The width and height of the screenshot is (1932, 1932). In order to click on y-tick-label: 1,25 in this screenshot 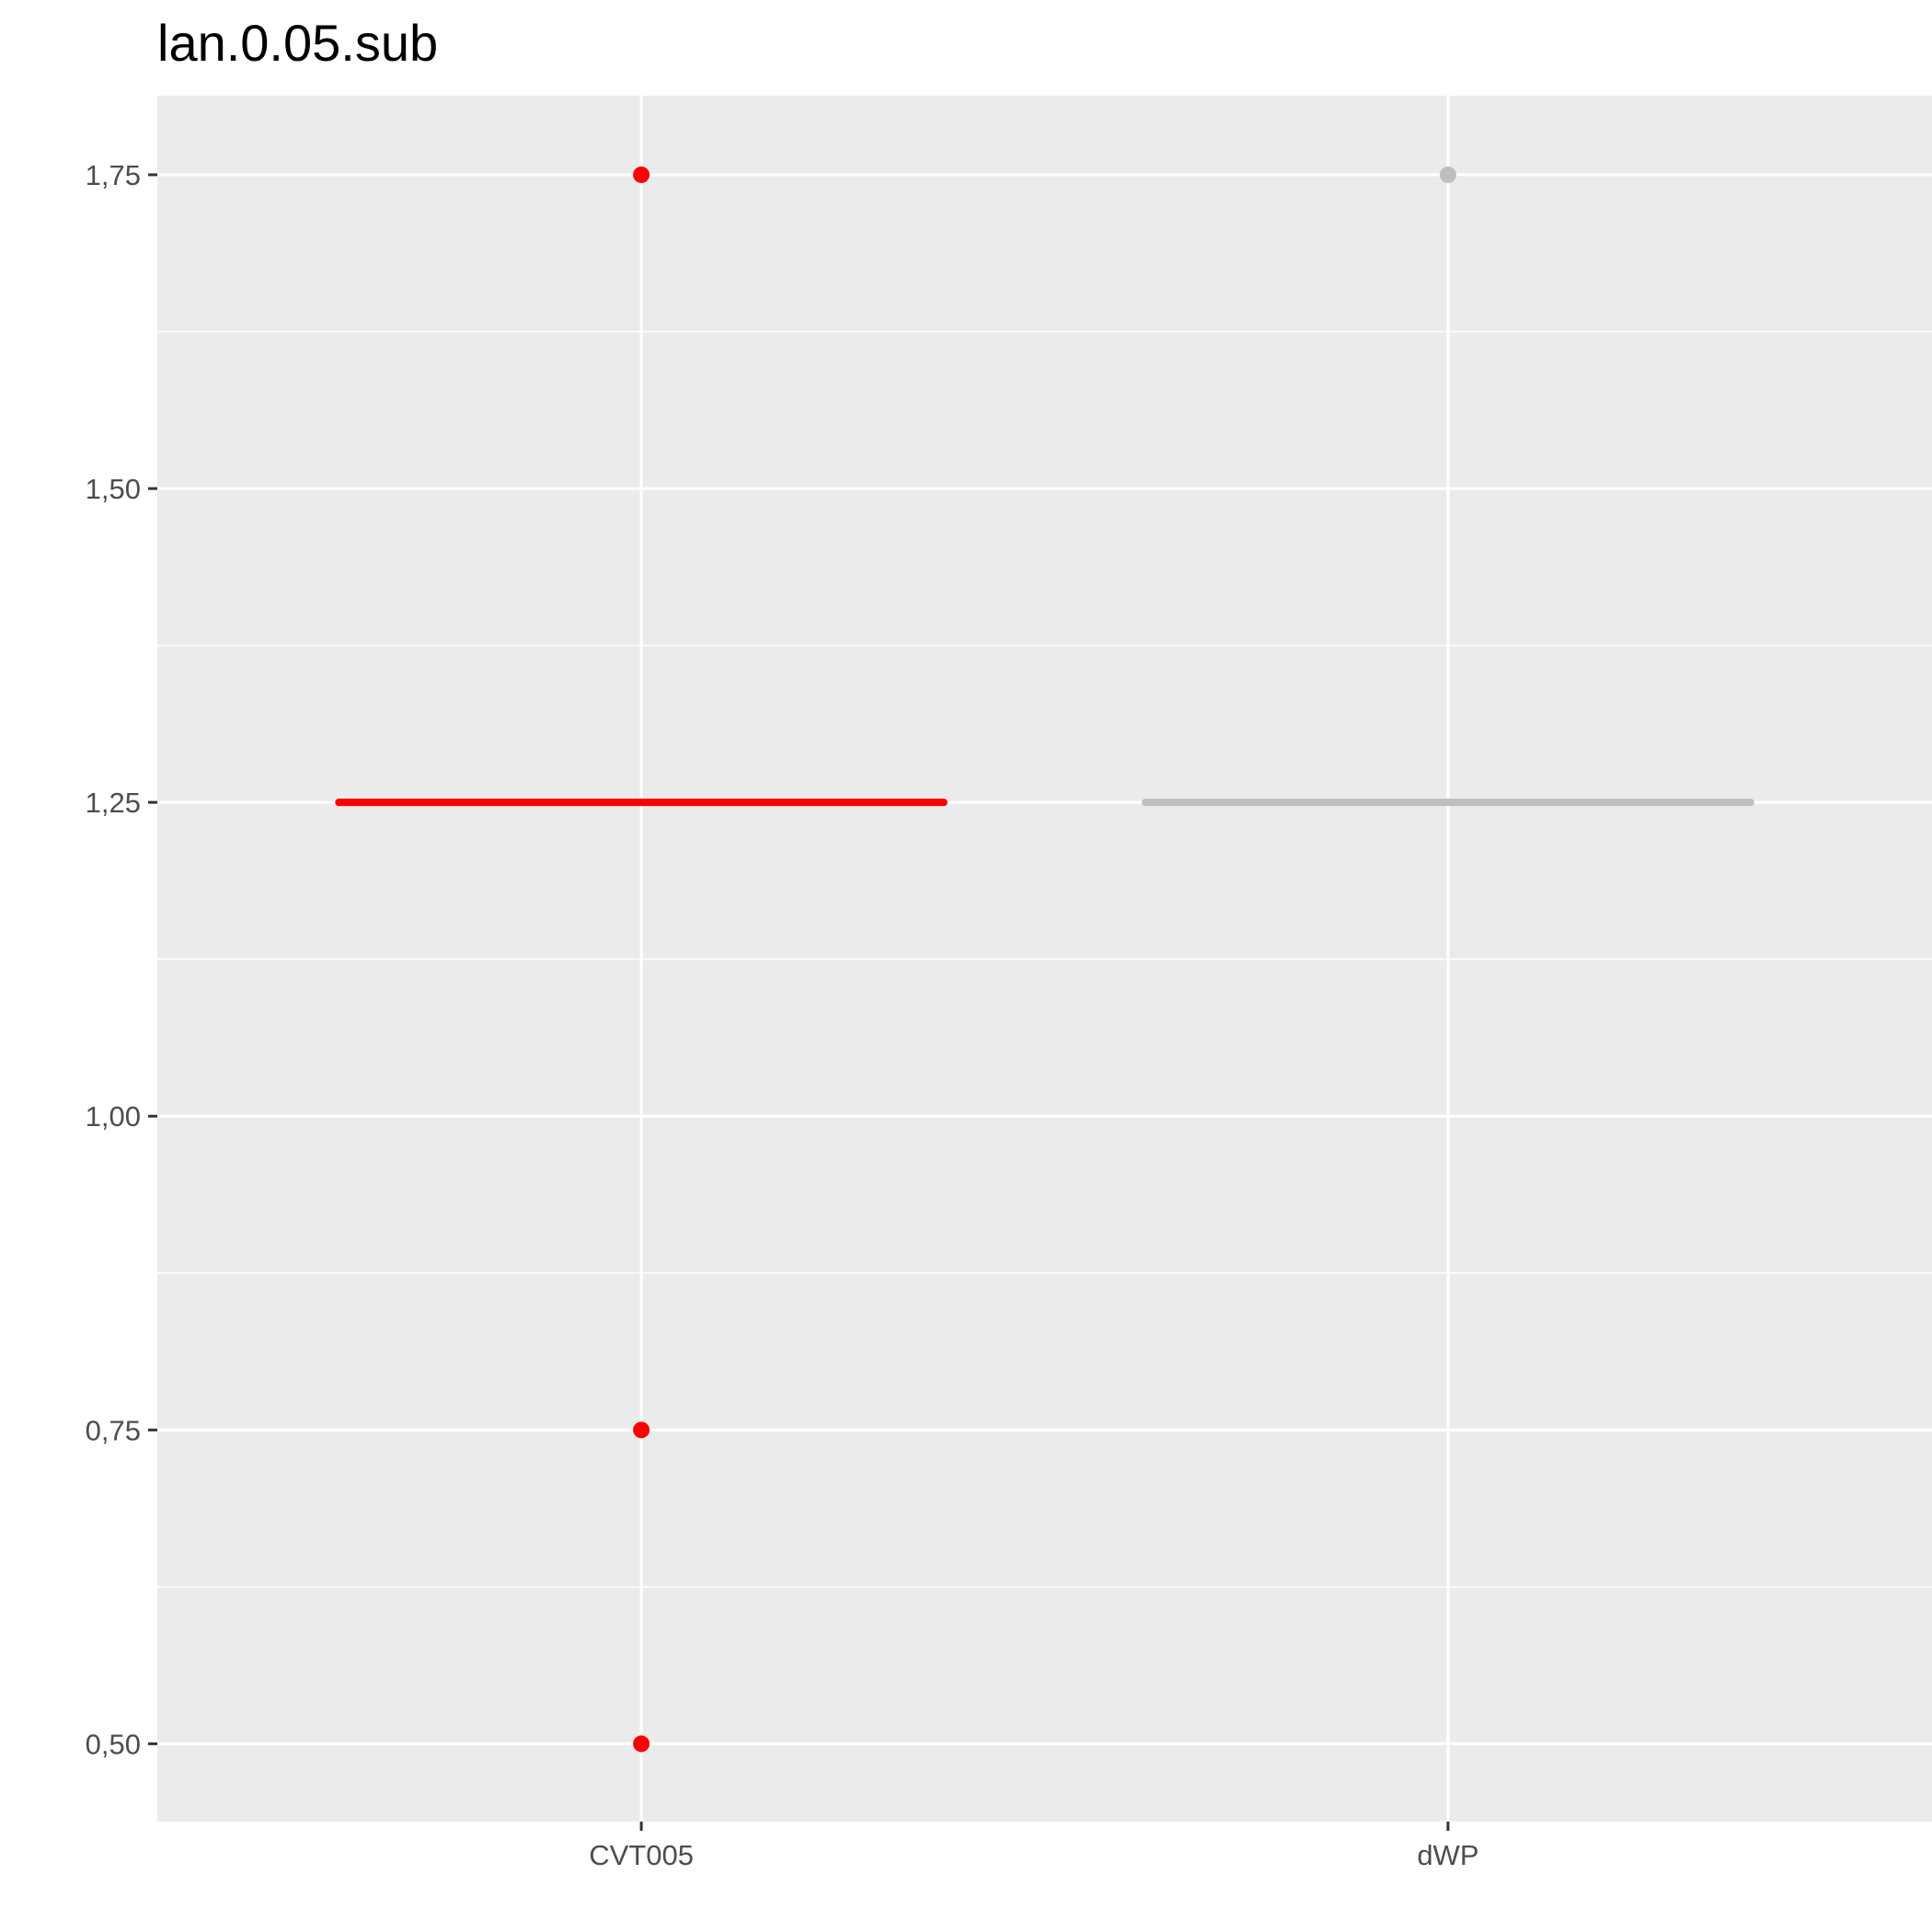, I will do `click(113, 803)`.